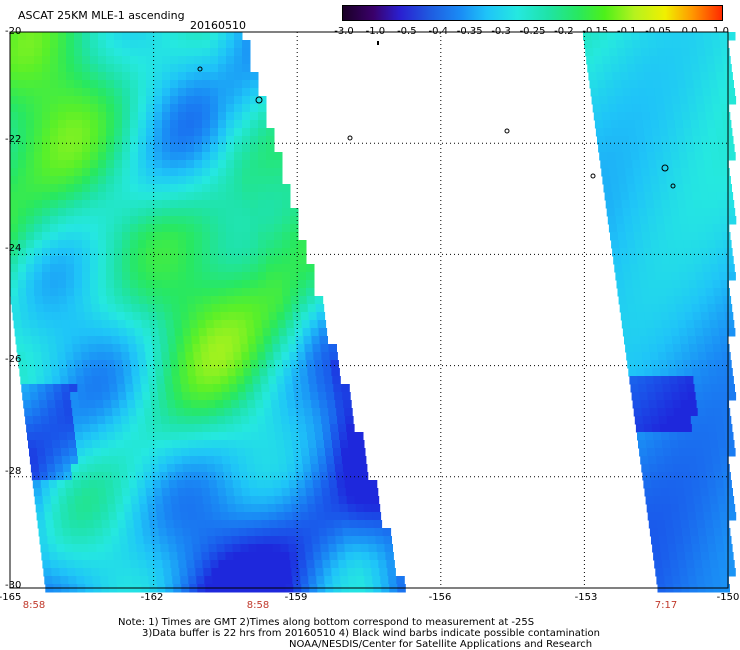 The image size is (740, 650). What do you see at coordinates (593, 176) in the screenshot?
I see `island-outline` at bounding box center [593, 176].